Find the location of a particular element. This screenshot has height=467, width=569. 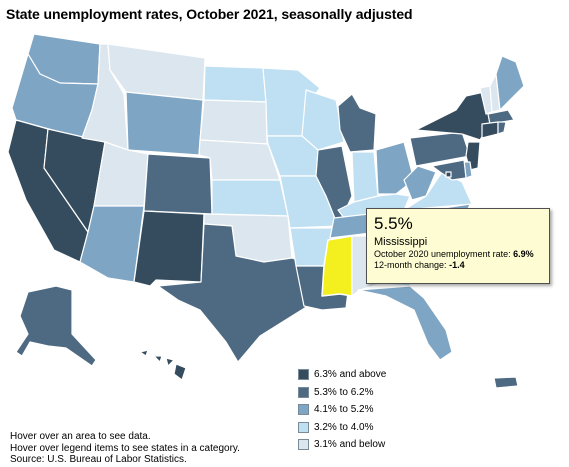

legend-item-cat4: 3.2% to 4.0% is located at coordinates (342, 428).